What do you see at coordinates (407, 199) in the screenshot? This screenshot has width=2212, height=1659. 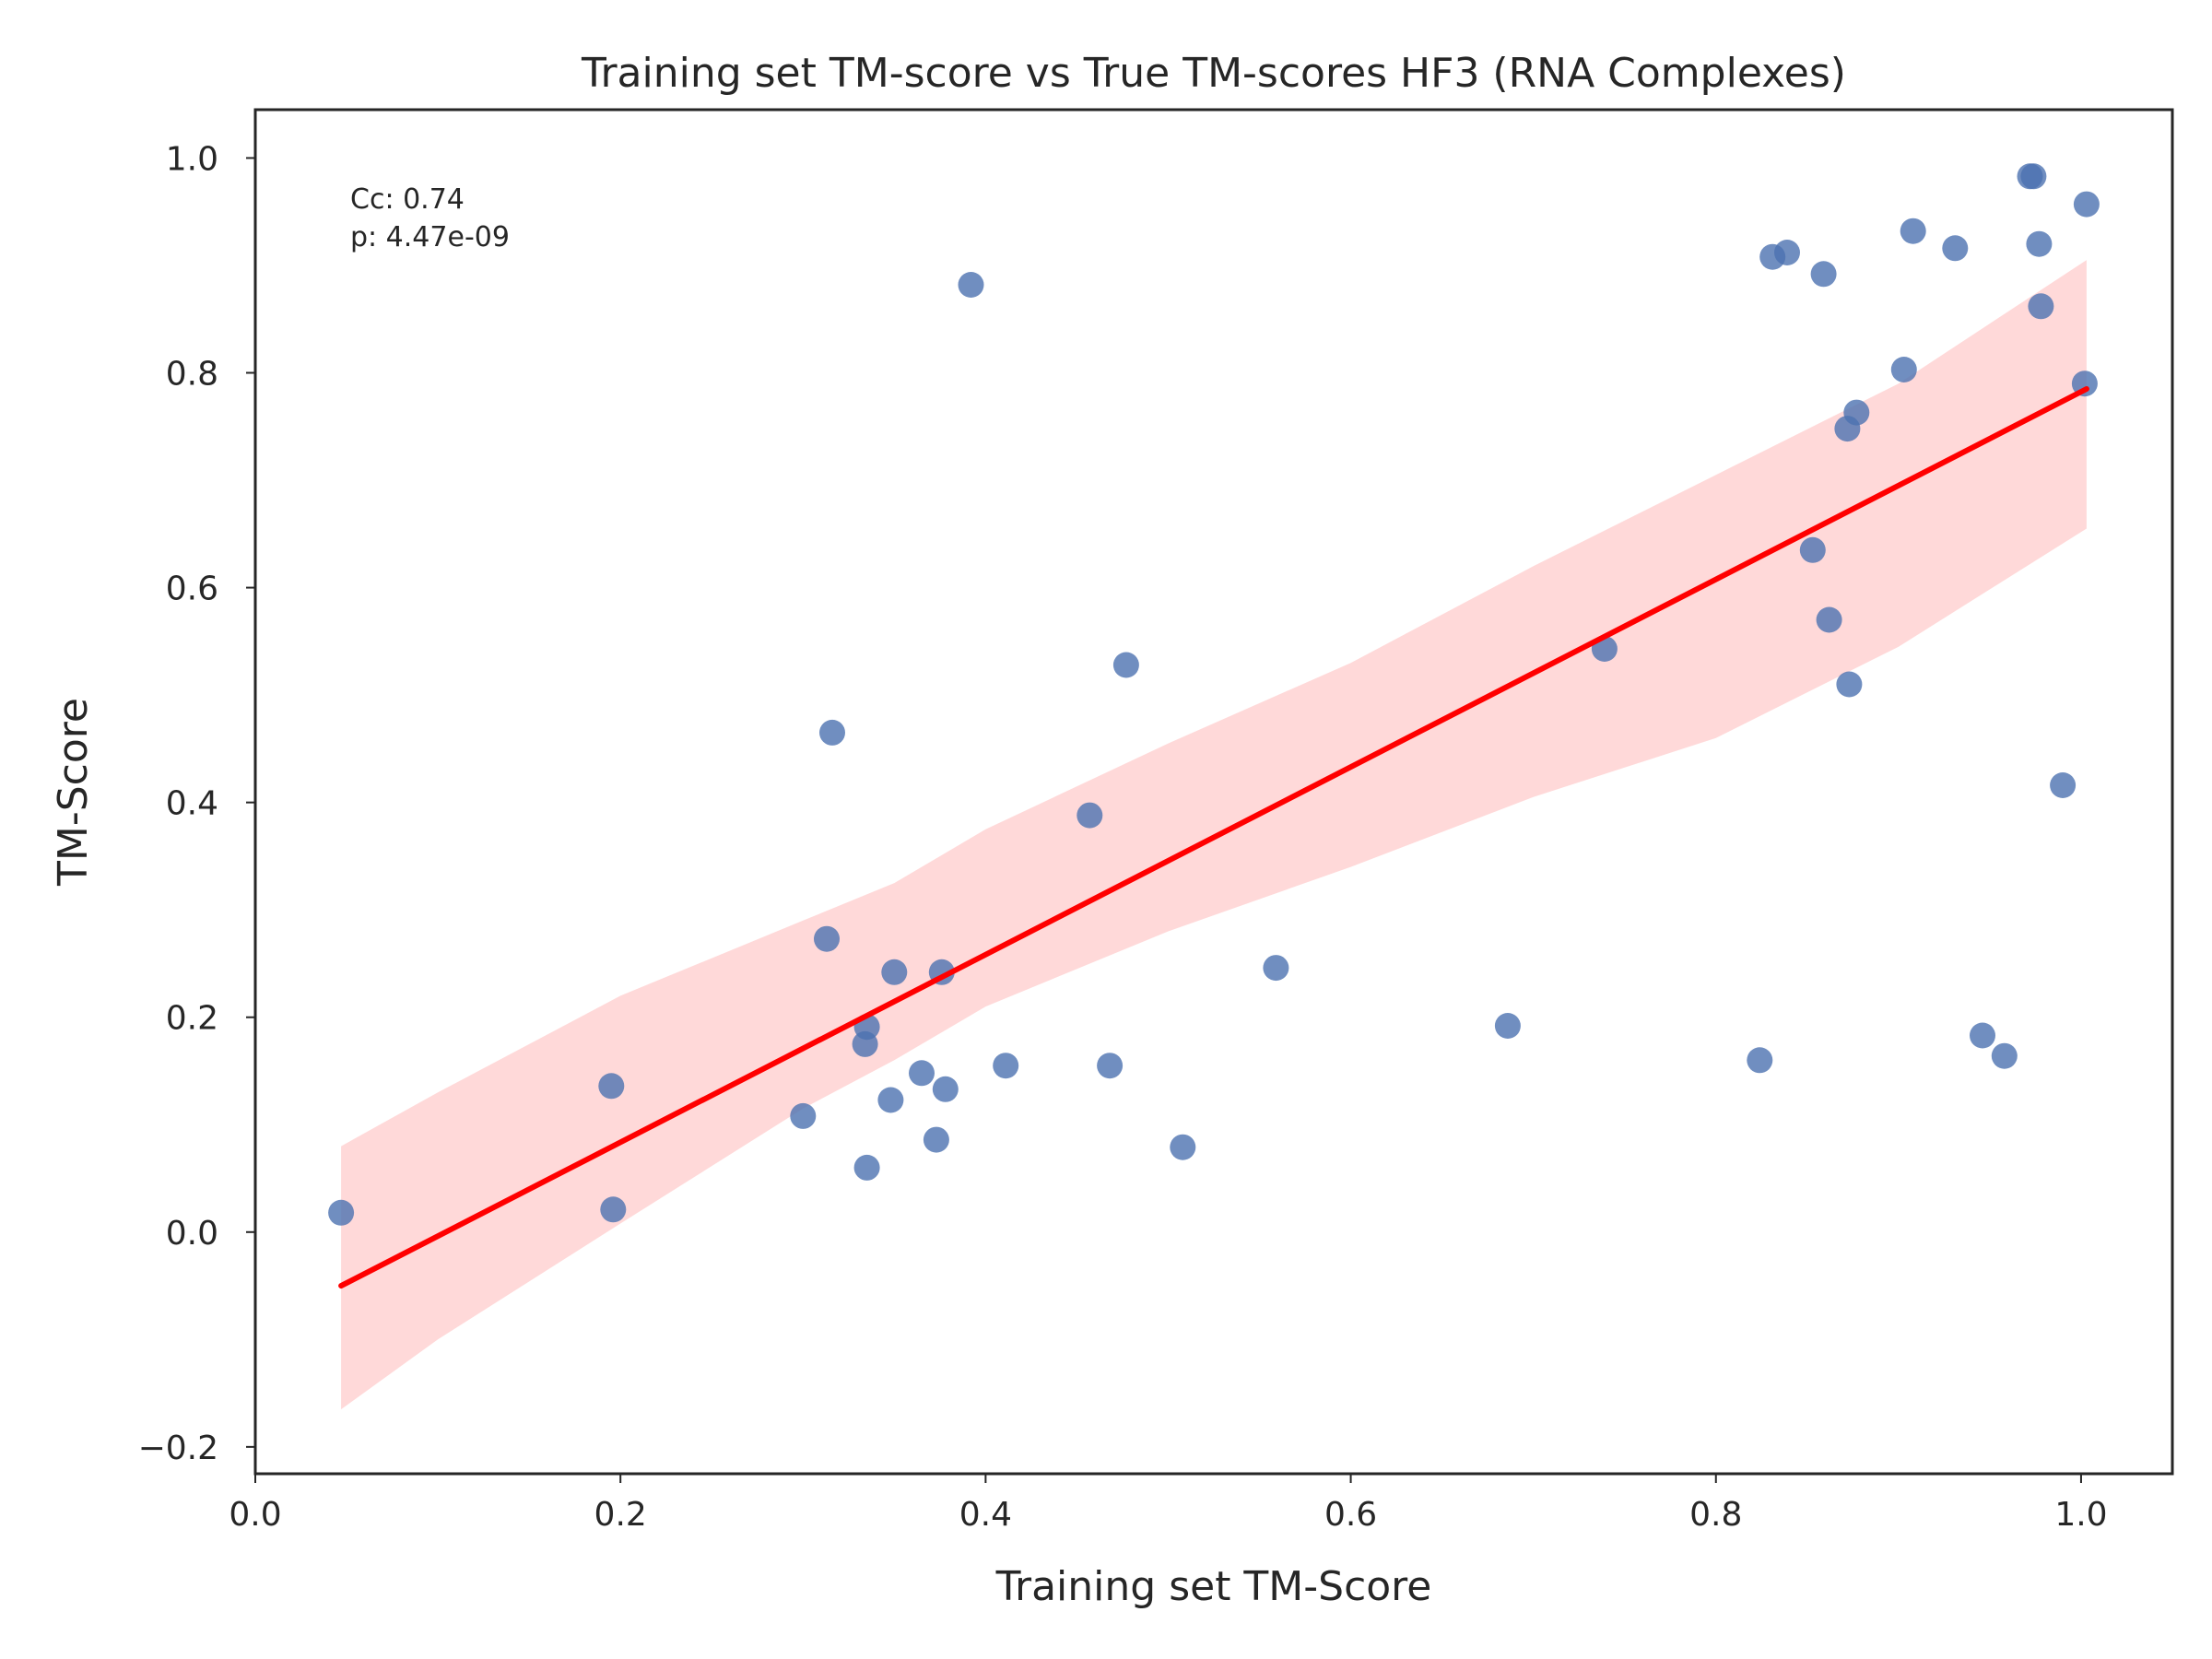 I see `annotation-correlation: Cc: 0.74` at bounding box center [407, 199].